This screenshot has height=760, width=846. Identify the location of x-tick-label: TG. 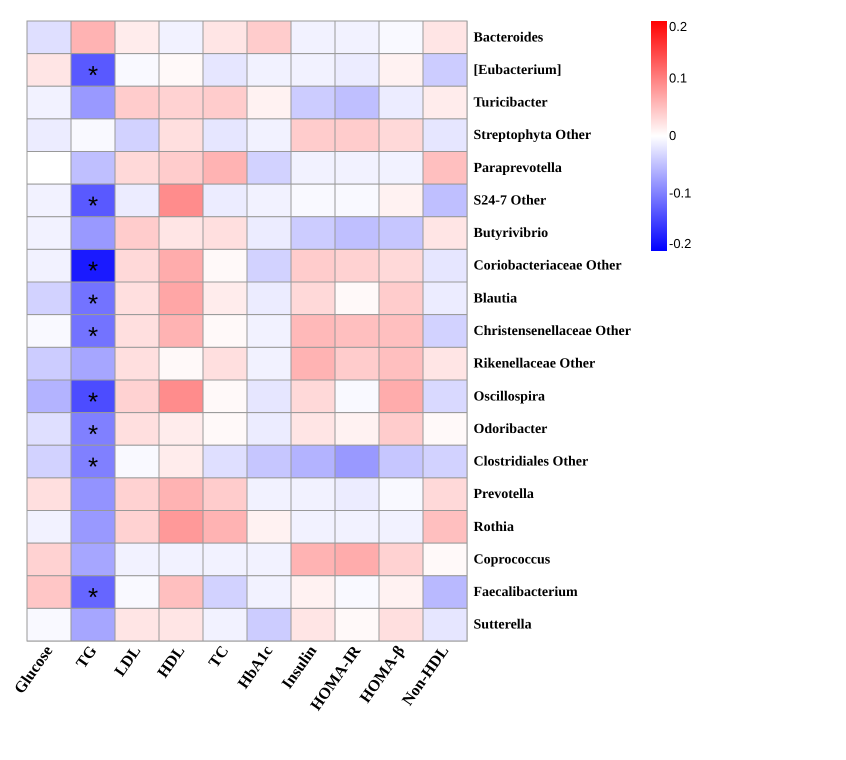
(87, 657).